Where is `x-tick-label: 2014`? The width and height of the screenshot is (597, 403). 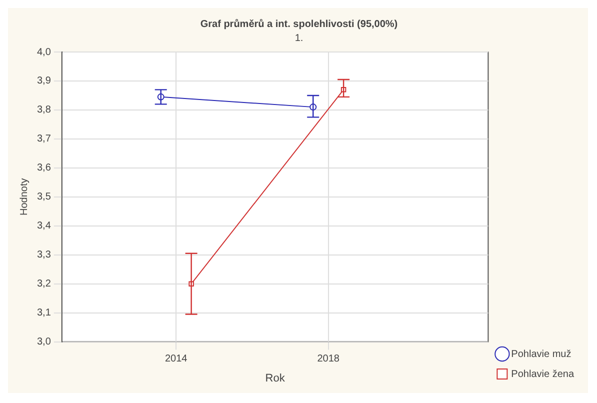 x-tick-label: 2014 is located at coordinates (176, 359).